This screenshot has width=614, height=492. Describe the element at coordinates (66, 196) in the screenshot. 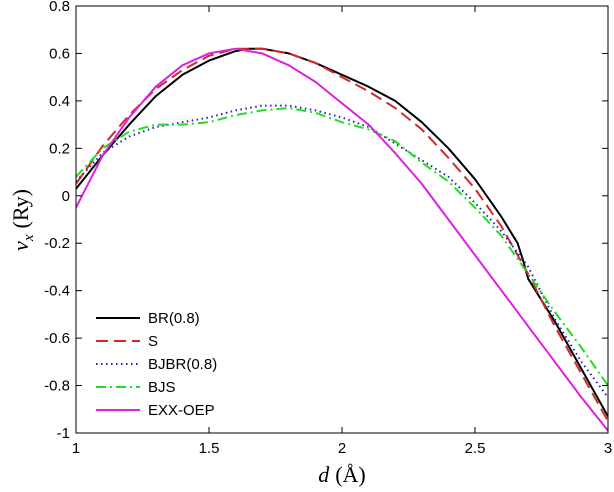

I see `y-tick-label: 0` at that location.